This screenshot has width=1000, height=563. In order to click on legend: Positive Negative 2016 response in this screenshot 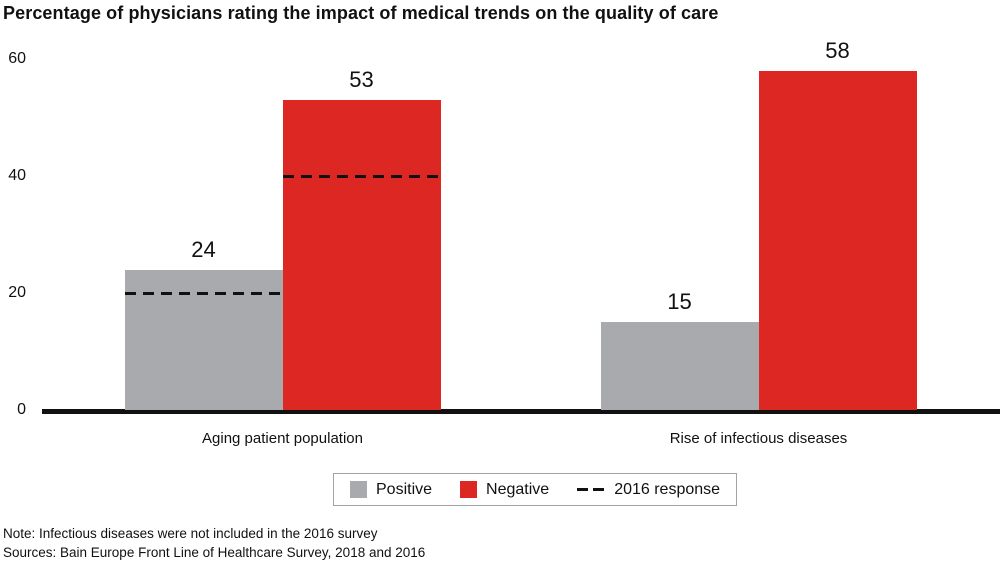, I will do `click(535, 489)`.